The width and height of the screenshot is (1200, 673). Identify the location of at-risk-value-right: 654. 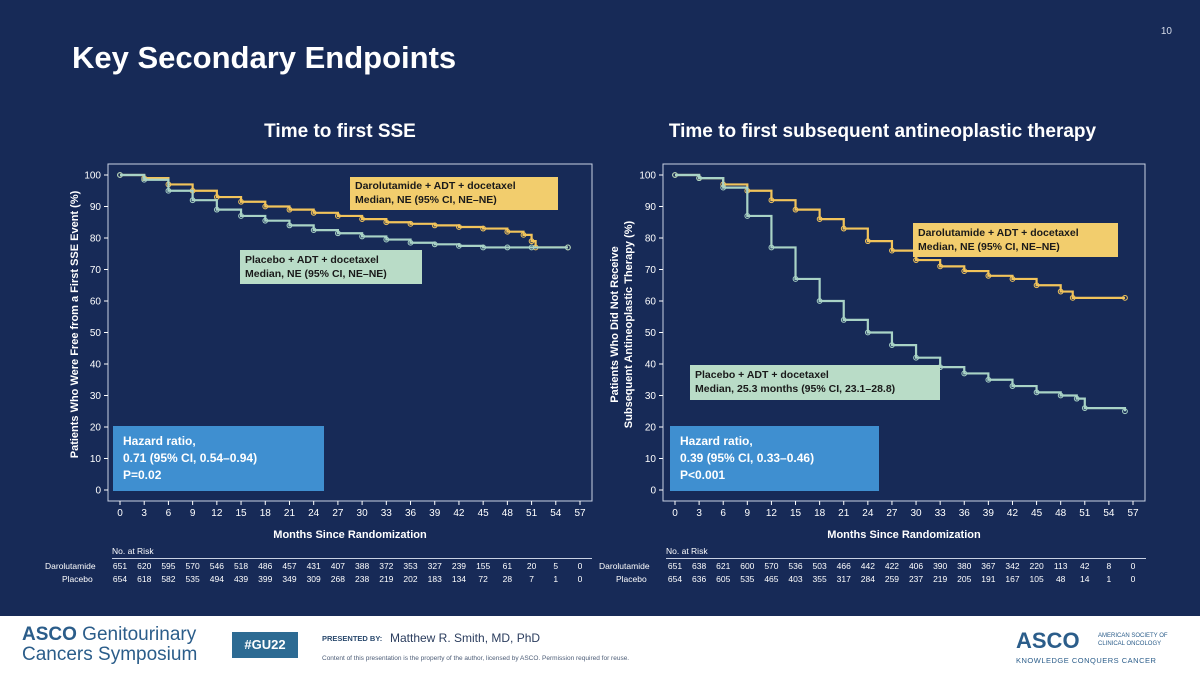
(675, 579).